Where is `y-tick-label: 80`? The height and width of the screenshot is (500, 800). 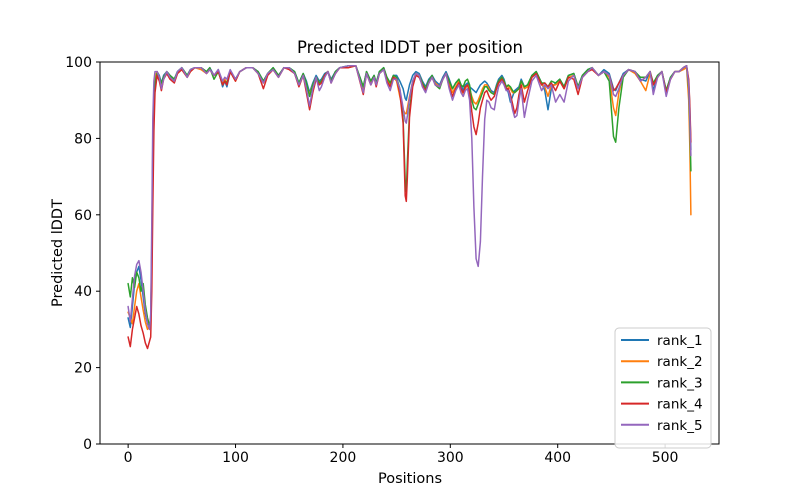
y-tick-label: 80 is located at coordinates (83, 139).